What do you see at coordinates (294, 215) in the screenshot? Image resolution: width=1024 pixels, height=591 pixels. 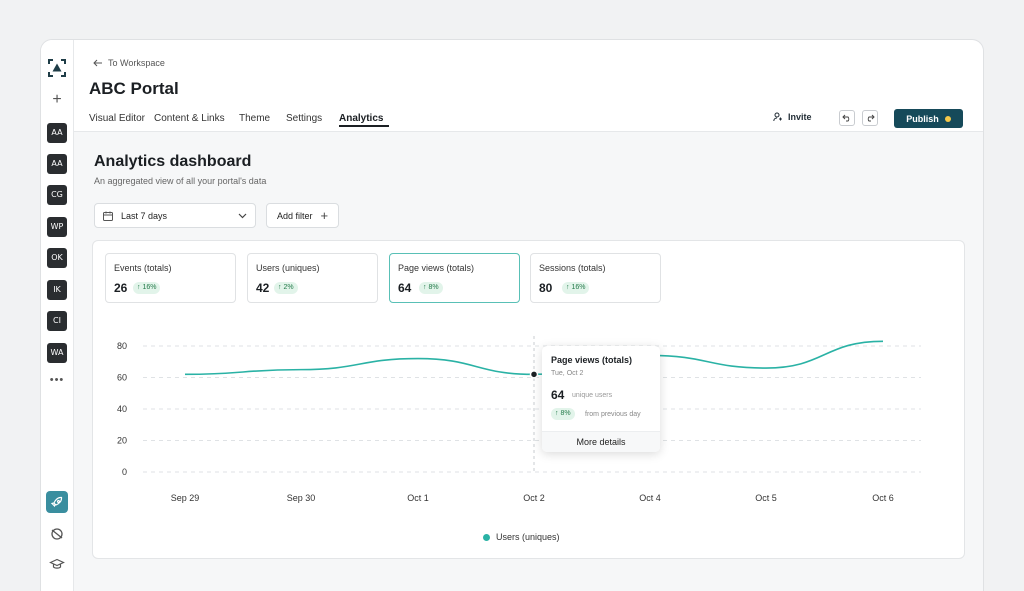 I see `add-filter-label: Add filter` at bounding box center [294, 215].